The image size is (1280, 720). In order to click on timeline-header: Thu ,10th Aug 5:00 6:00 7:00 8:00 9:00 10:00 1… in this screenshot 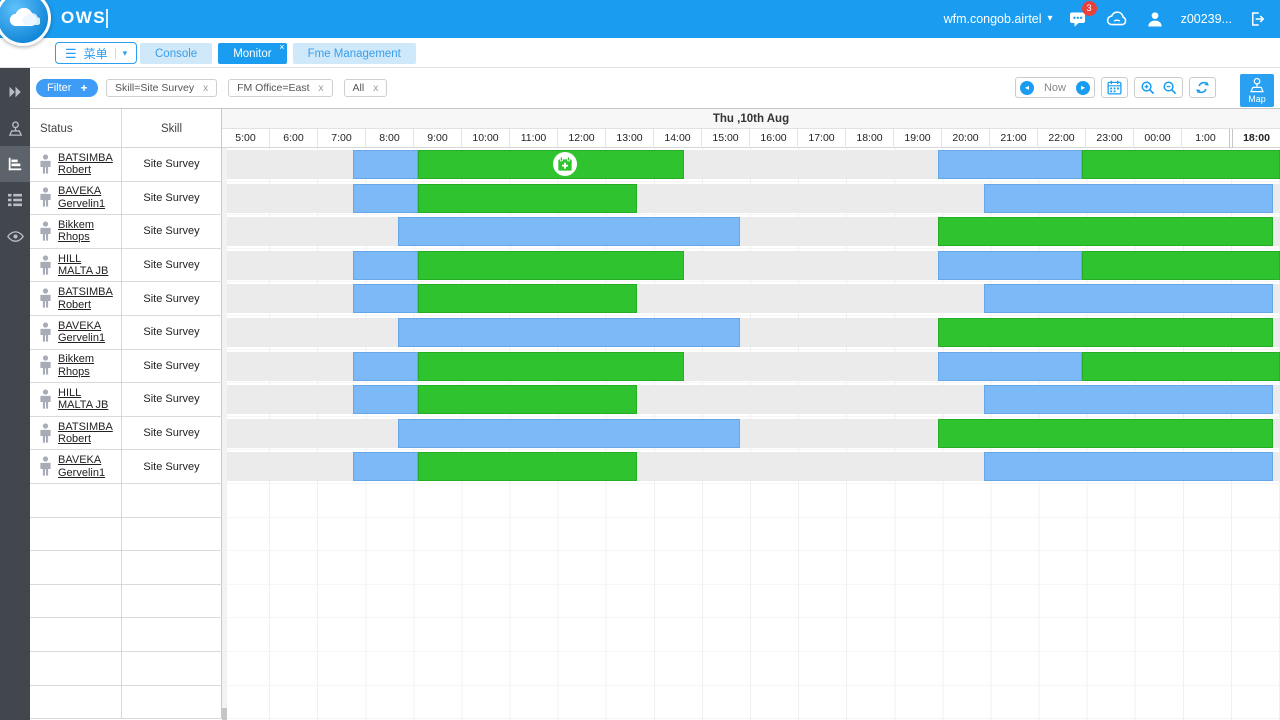, I will do `click(751, 129)`.